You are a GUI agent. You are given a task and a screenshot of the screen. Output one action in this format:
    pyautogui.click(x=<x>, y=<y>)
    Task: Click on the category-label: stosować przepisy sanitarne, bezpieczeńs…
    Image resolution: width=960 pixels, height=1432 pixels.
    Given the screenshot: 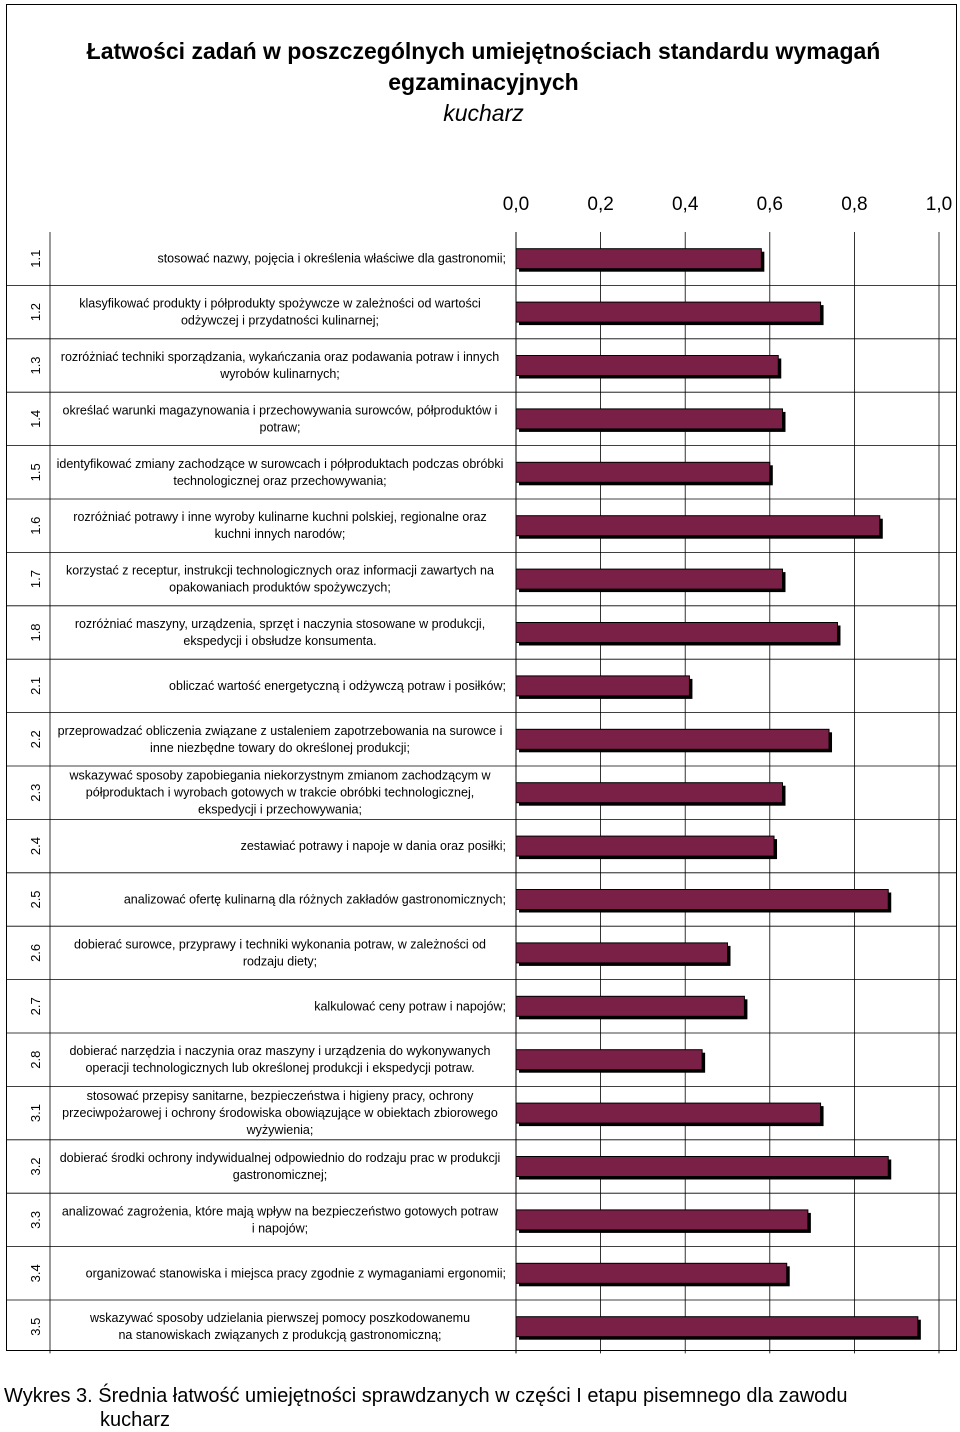 What is the action you would take?
    pyautogui.click(x=281, y=1096)
    